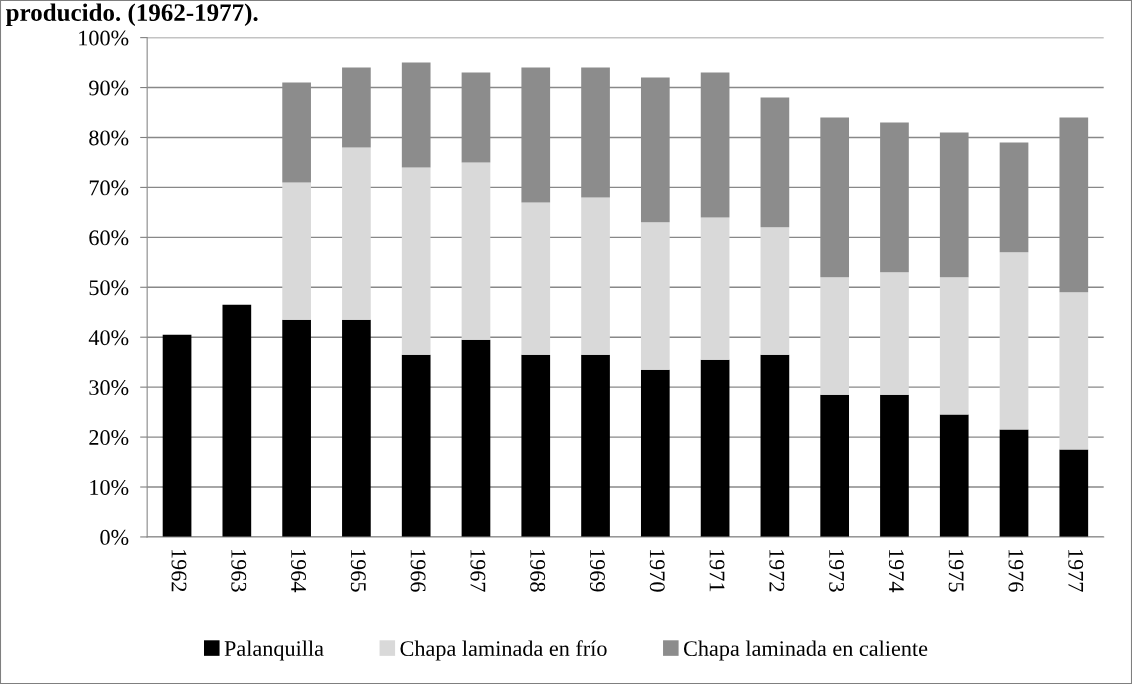  Describe the element at coordinates (109, 438) in the screenshot. I see `y-tick-label: 20%` at that location.